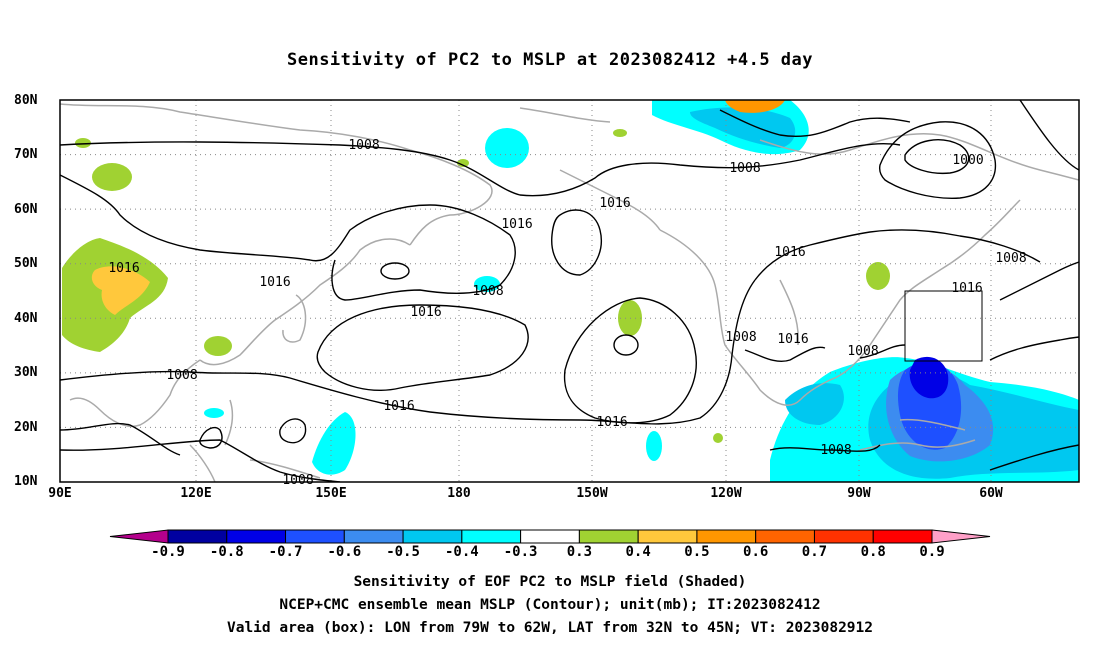 The width and height of the screenshot is (1100, 650). Describe the element at coordinates (26, 100) in the screenshot. I see `lat-label-80n: 80N` at that location.